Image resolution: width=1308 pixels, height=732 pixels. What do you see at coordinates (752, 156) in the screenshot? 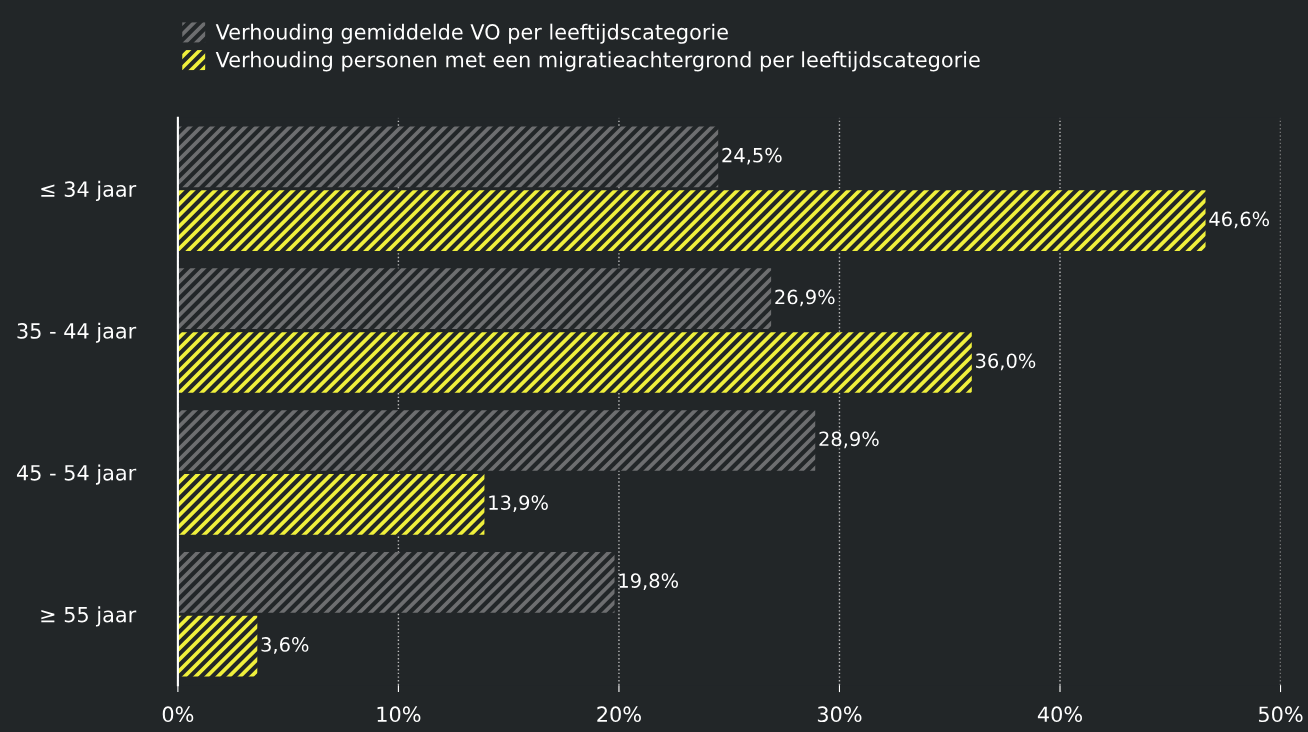
I see `data-label: 24,5%` at bounding box center [752, 156].